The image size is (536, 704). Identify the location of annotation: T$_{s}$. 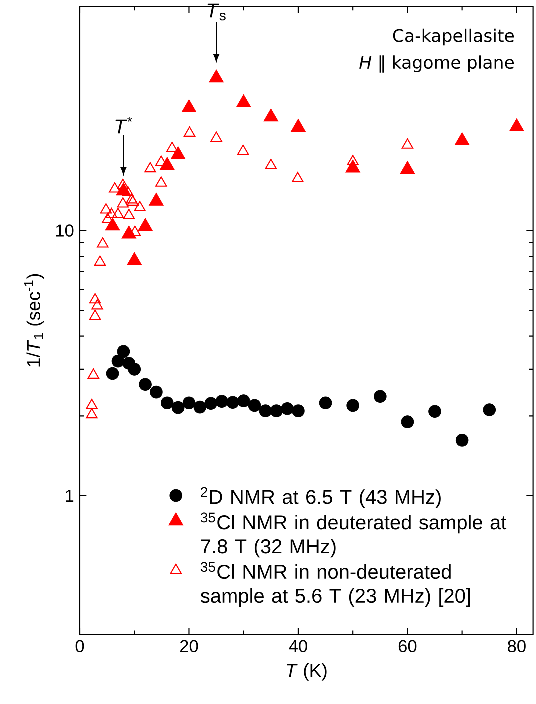
(217, 12).